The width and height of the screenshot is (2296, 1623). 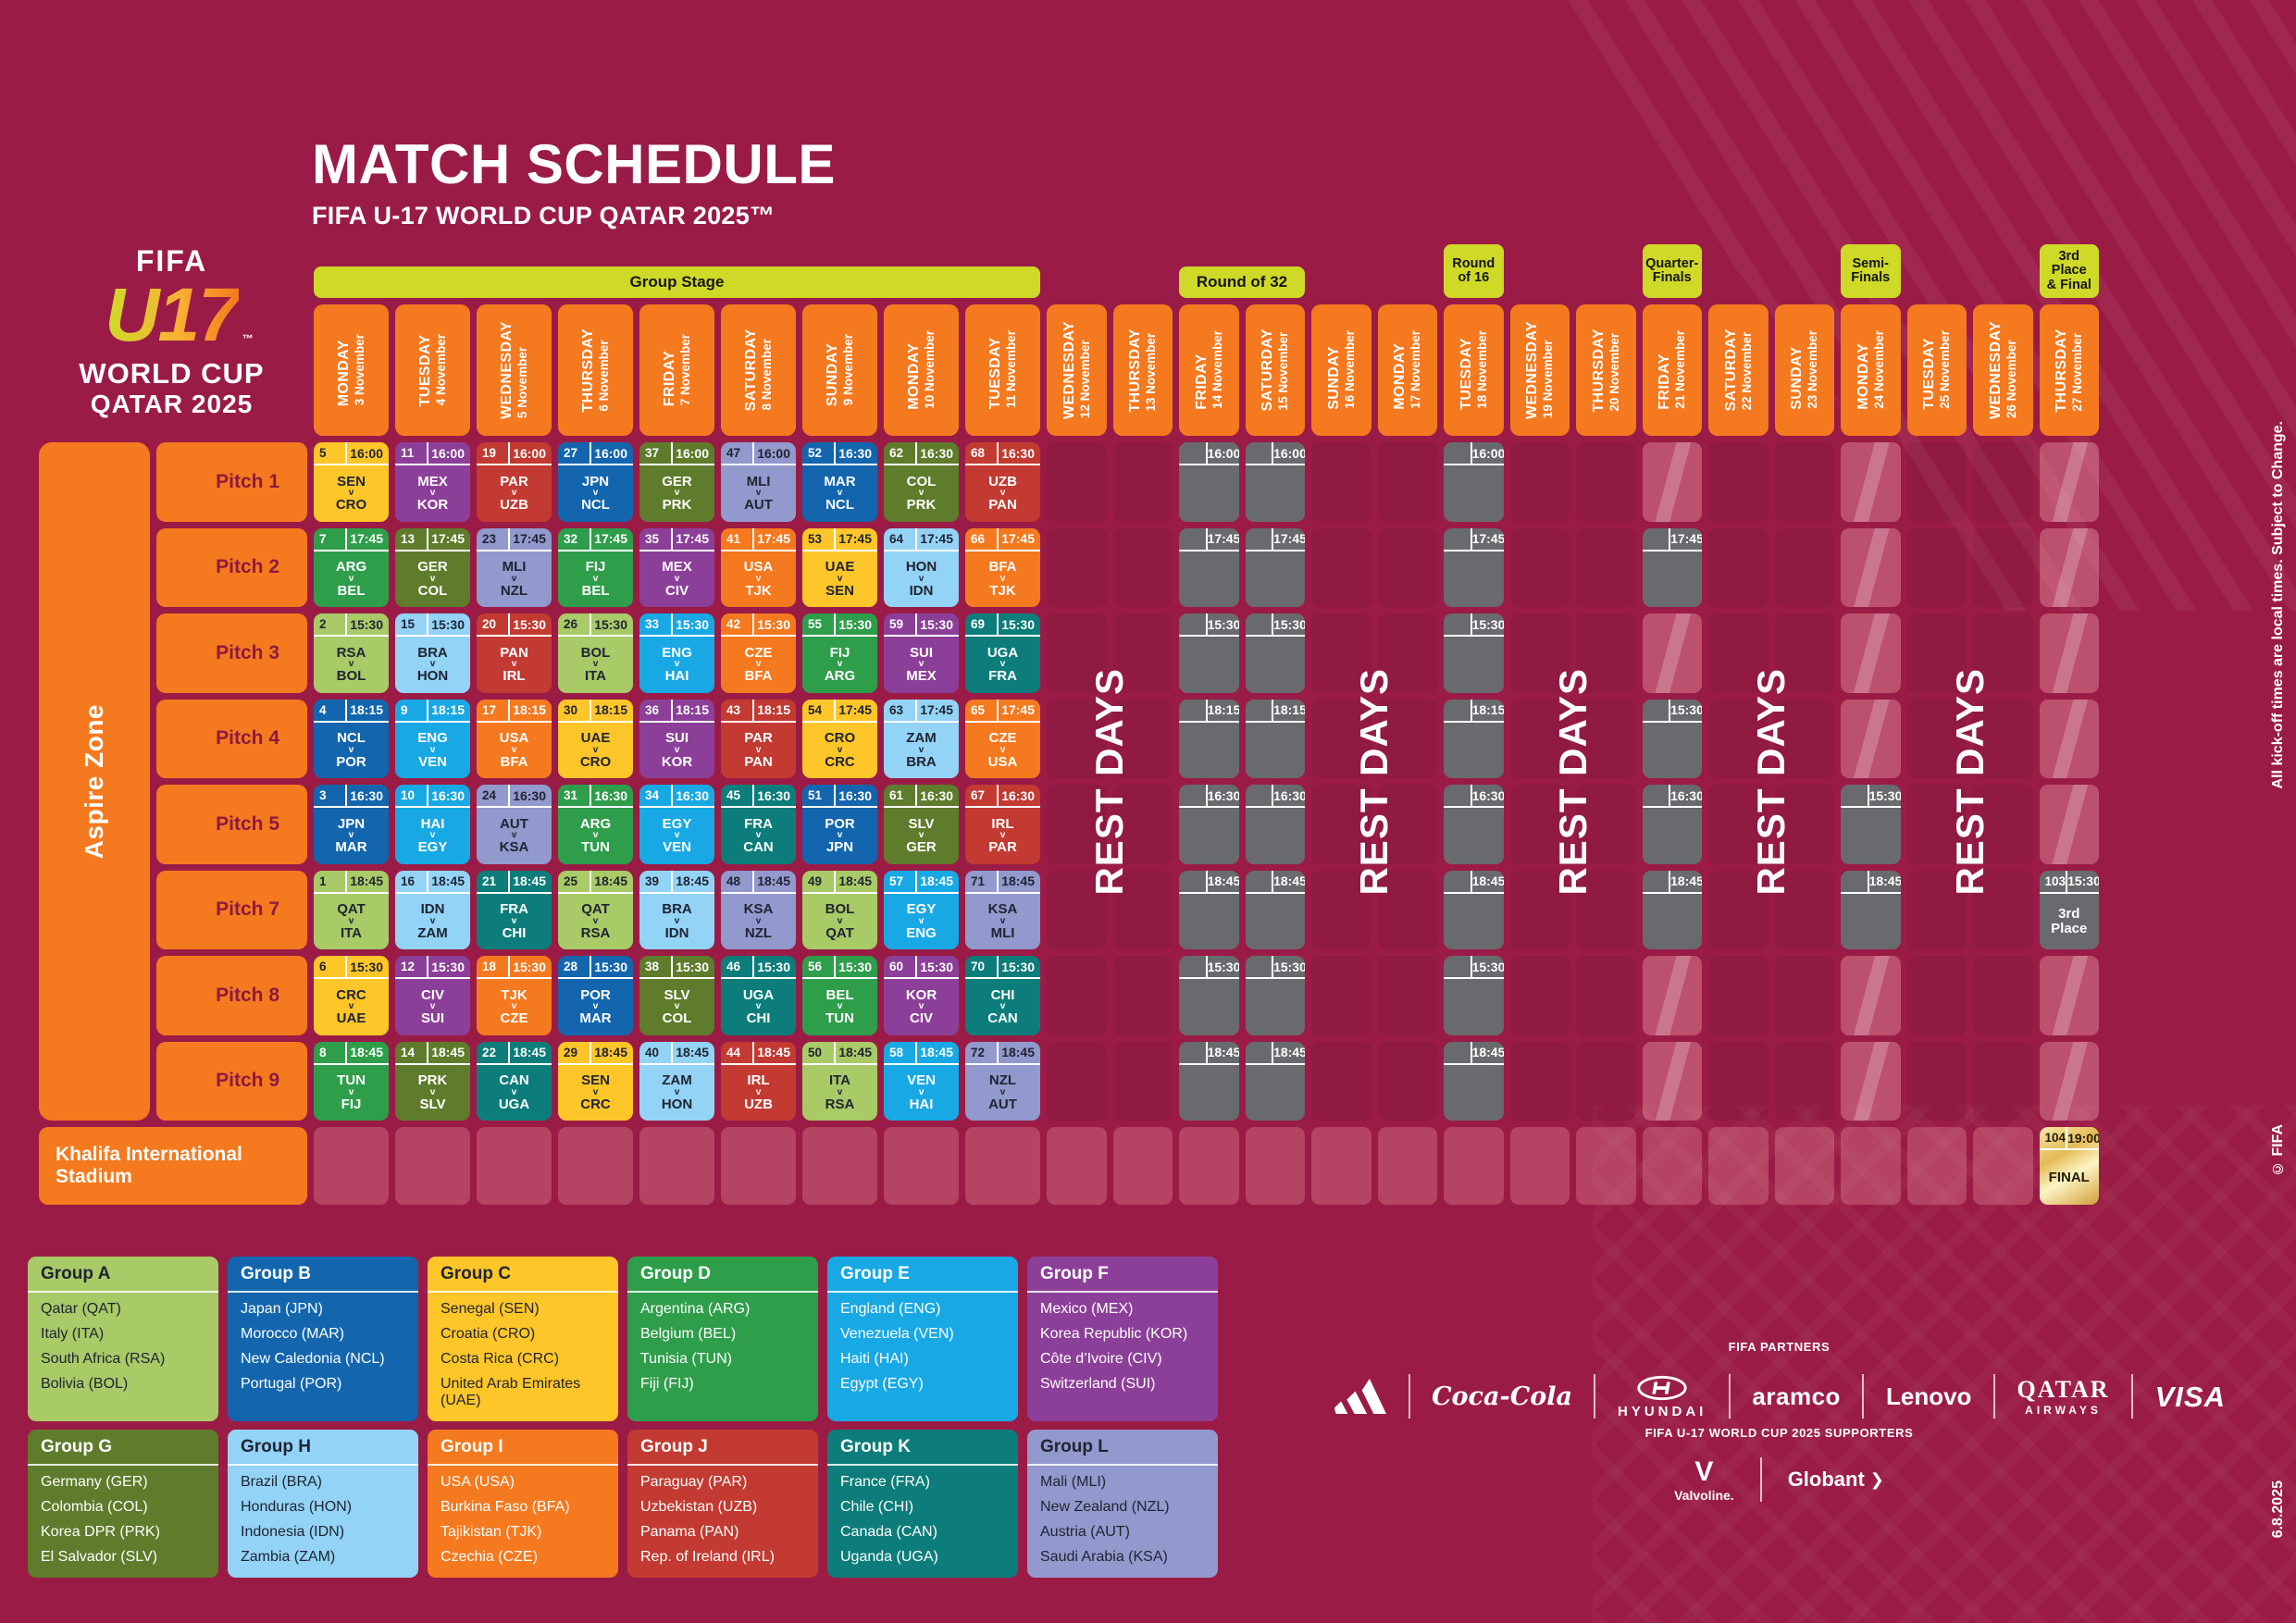 What do you see at coordinates (677, 1092) in the screenshot?
I see `match-teams: ZAM v HON` at bounding box center [677, 1092].